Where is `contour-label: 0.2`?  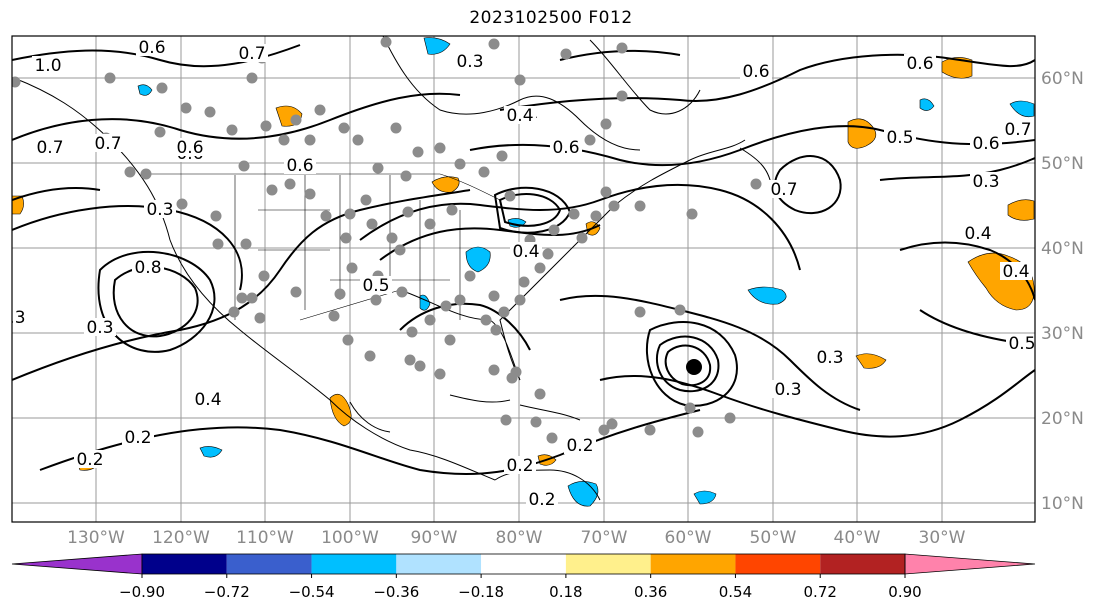 contour-label: 0.2 is located at coordinates (89, 460).